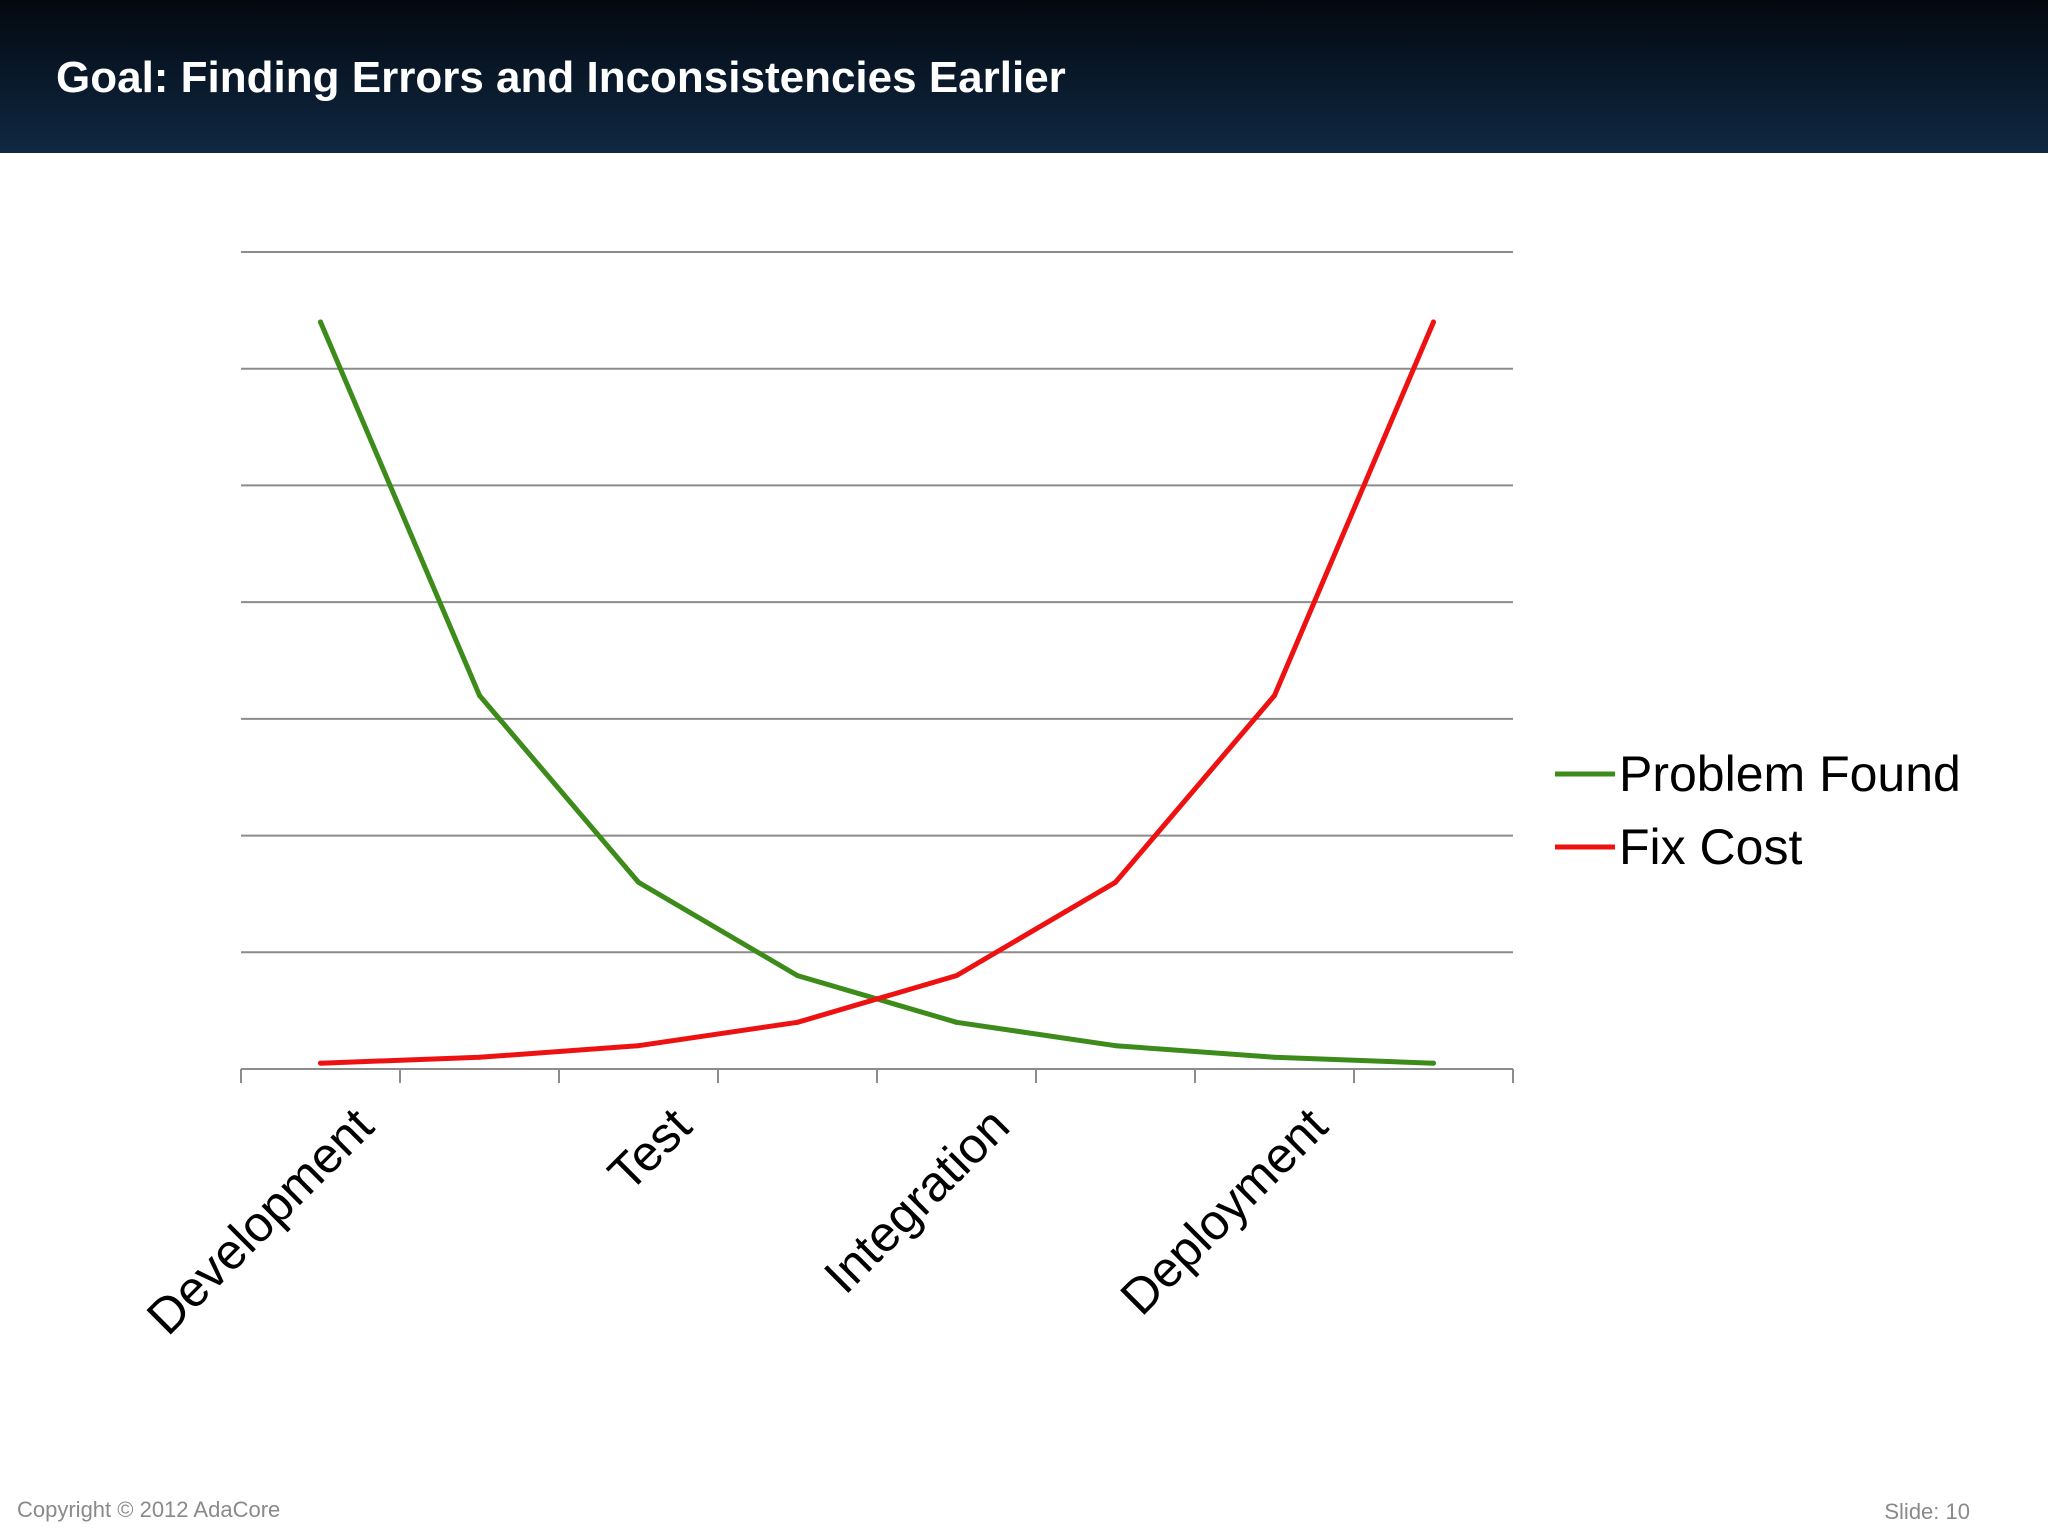 This screenshot has width=2048, height=1536. Describe the element at coordinates (1790, 774) in the screenshot. I see `legend-label: Problem Found` at that location.